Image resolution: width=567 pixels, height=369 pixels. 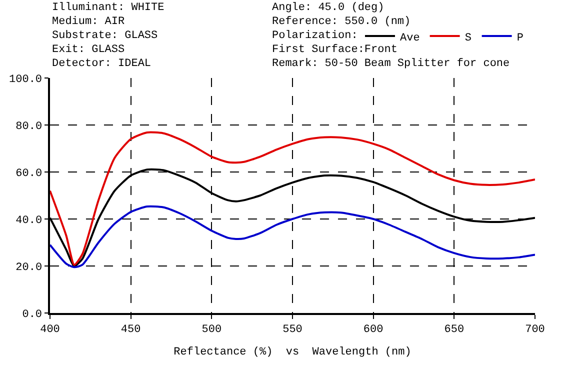 I want to click on legend-label: S, so click(x=468, y=38).